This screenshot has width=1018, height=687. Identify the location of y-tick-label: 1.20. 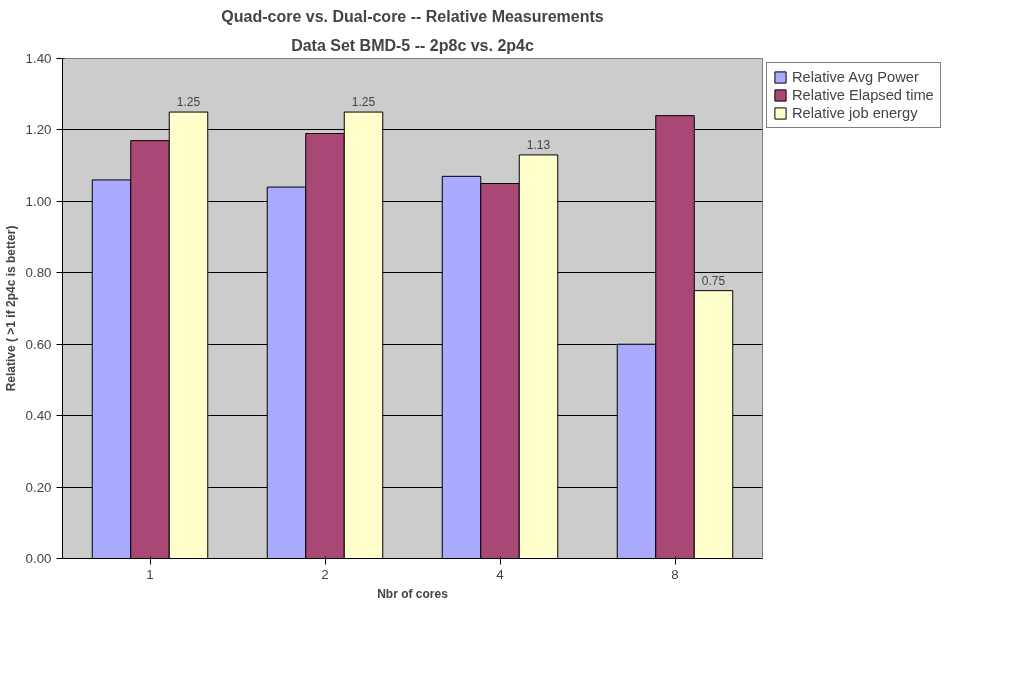
(38, 130).